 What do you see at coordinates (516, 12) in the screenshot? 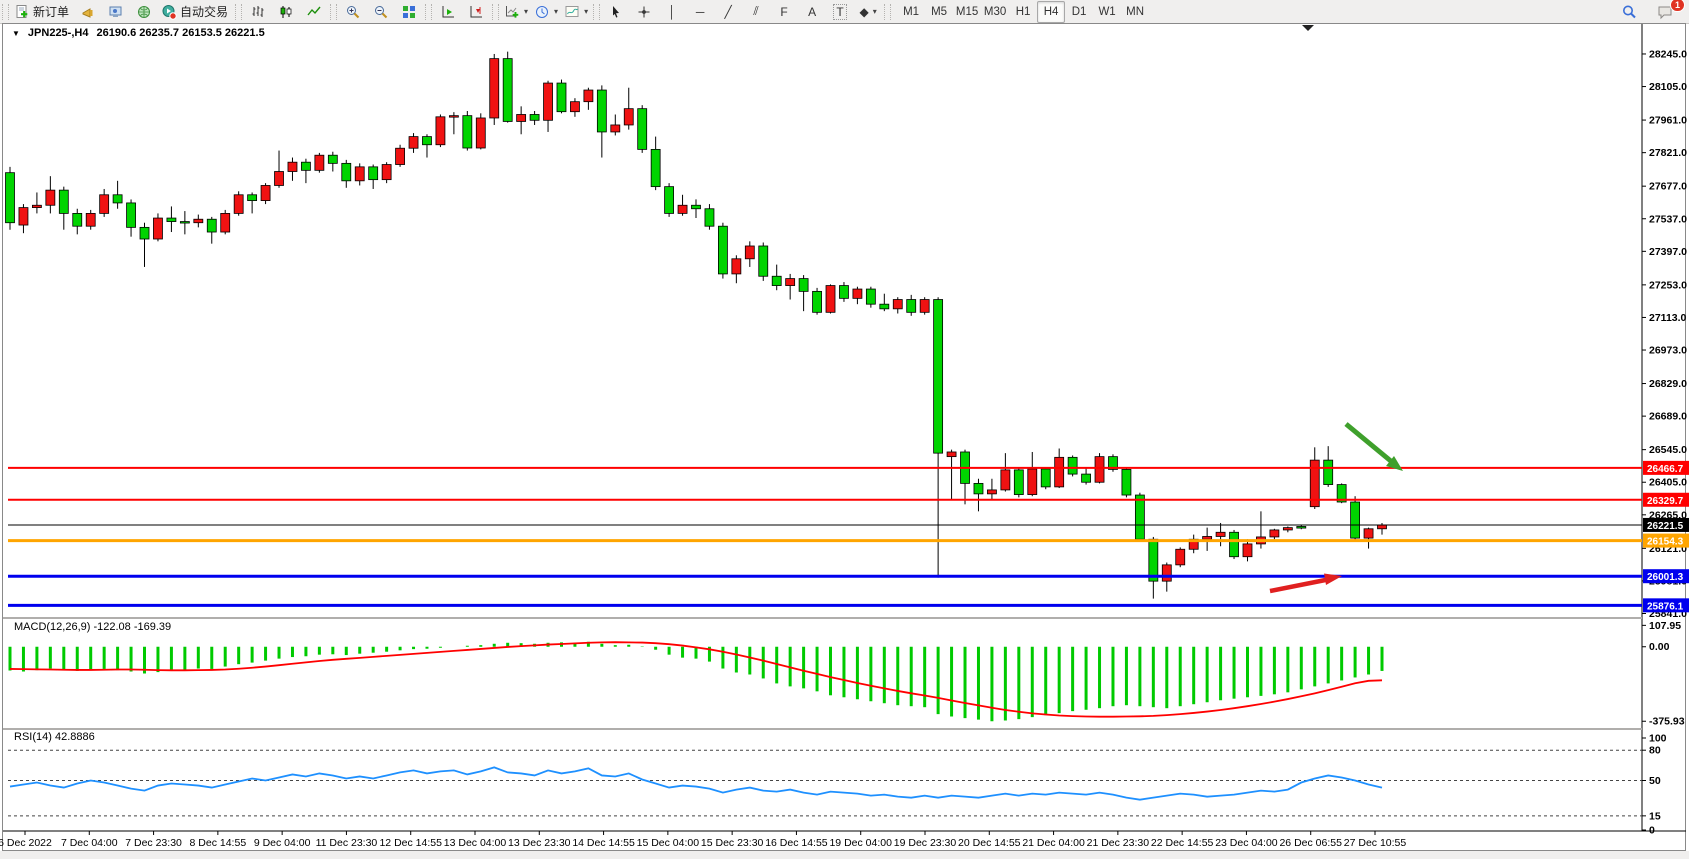
I see `new-chart-button: ▾` at bounding box center [516, 12].